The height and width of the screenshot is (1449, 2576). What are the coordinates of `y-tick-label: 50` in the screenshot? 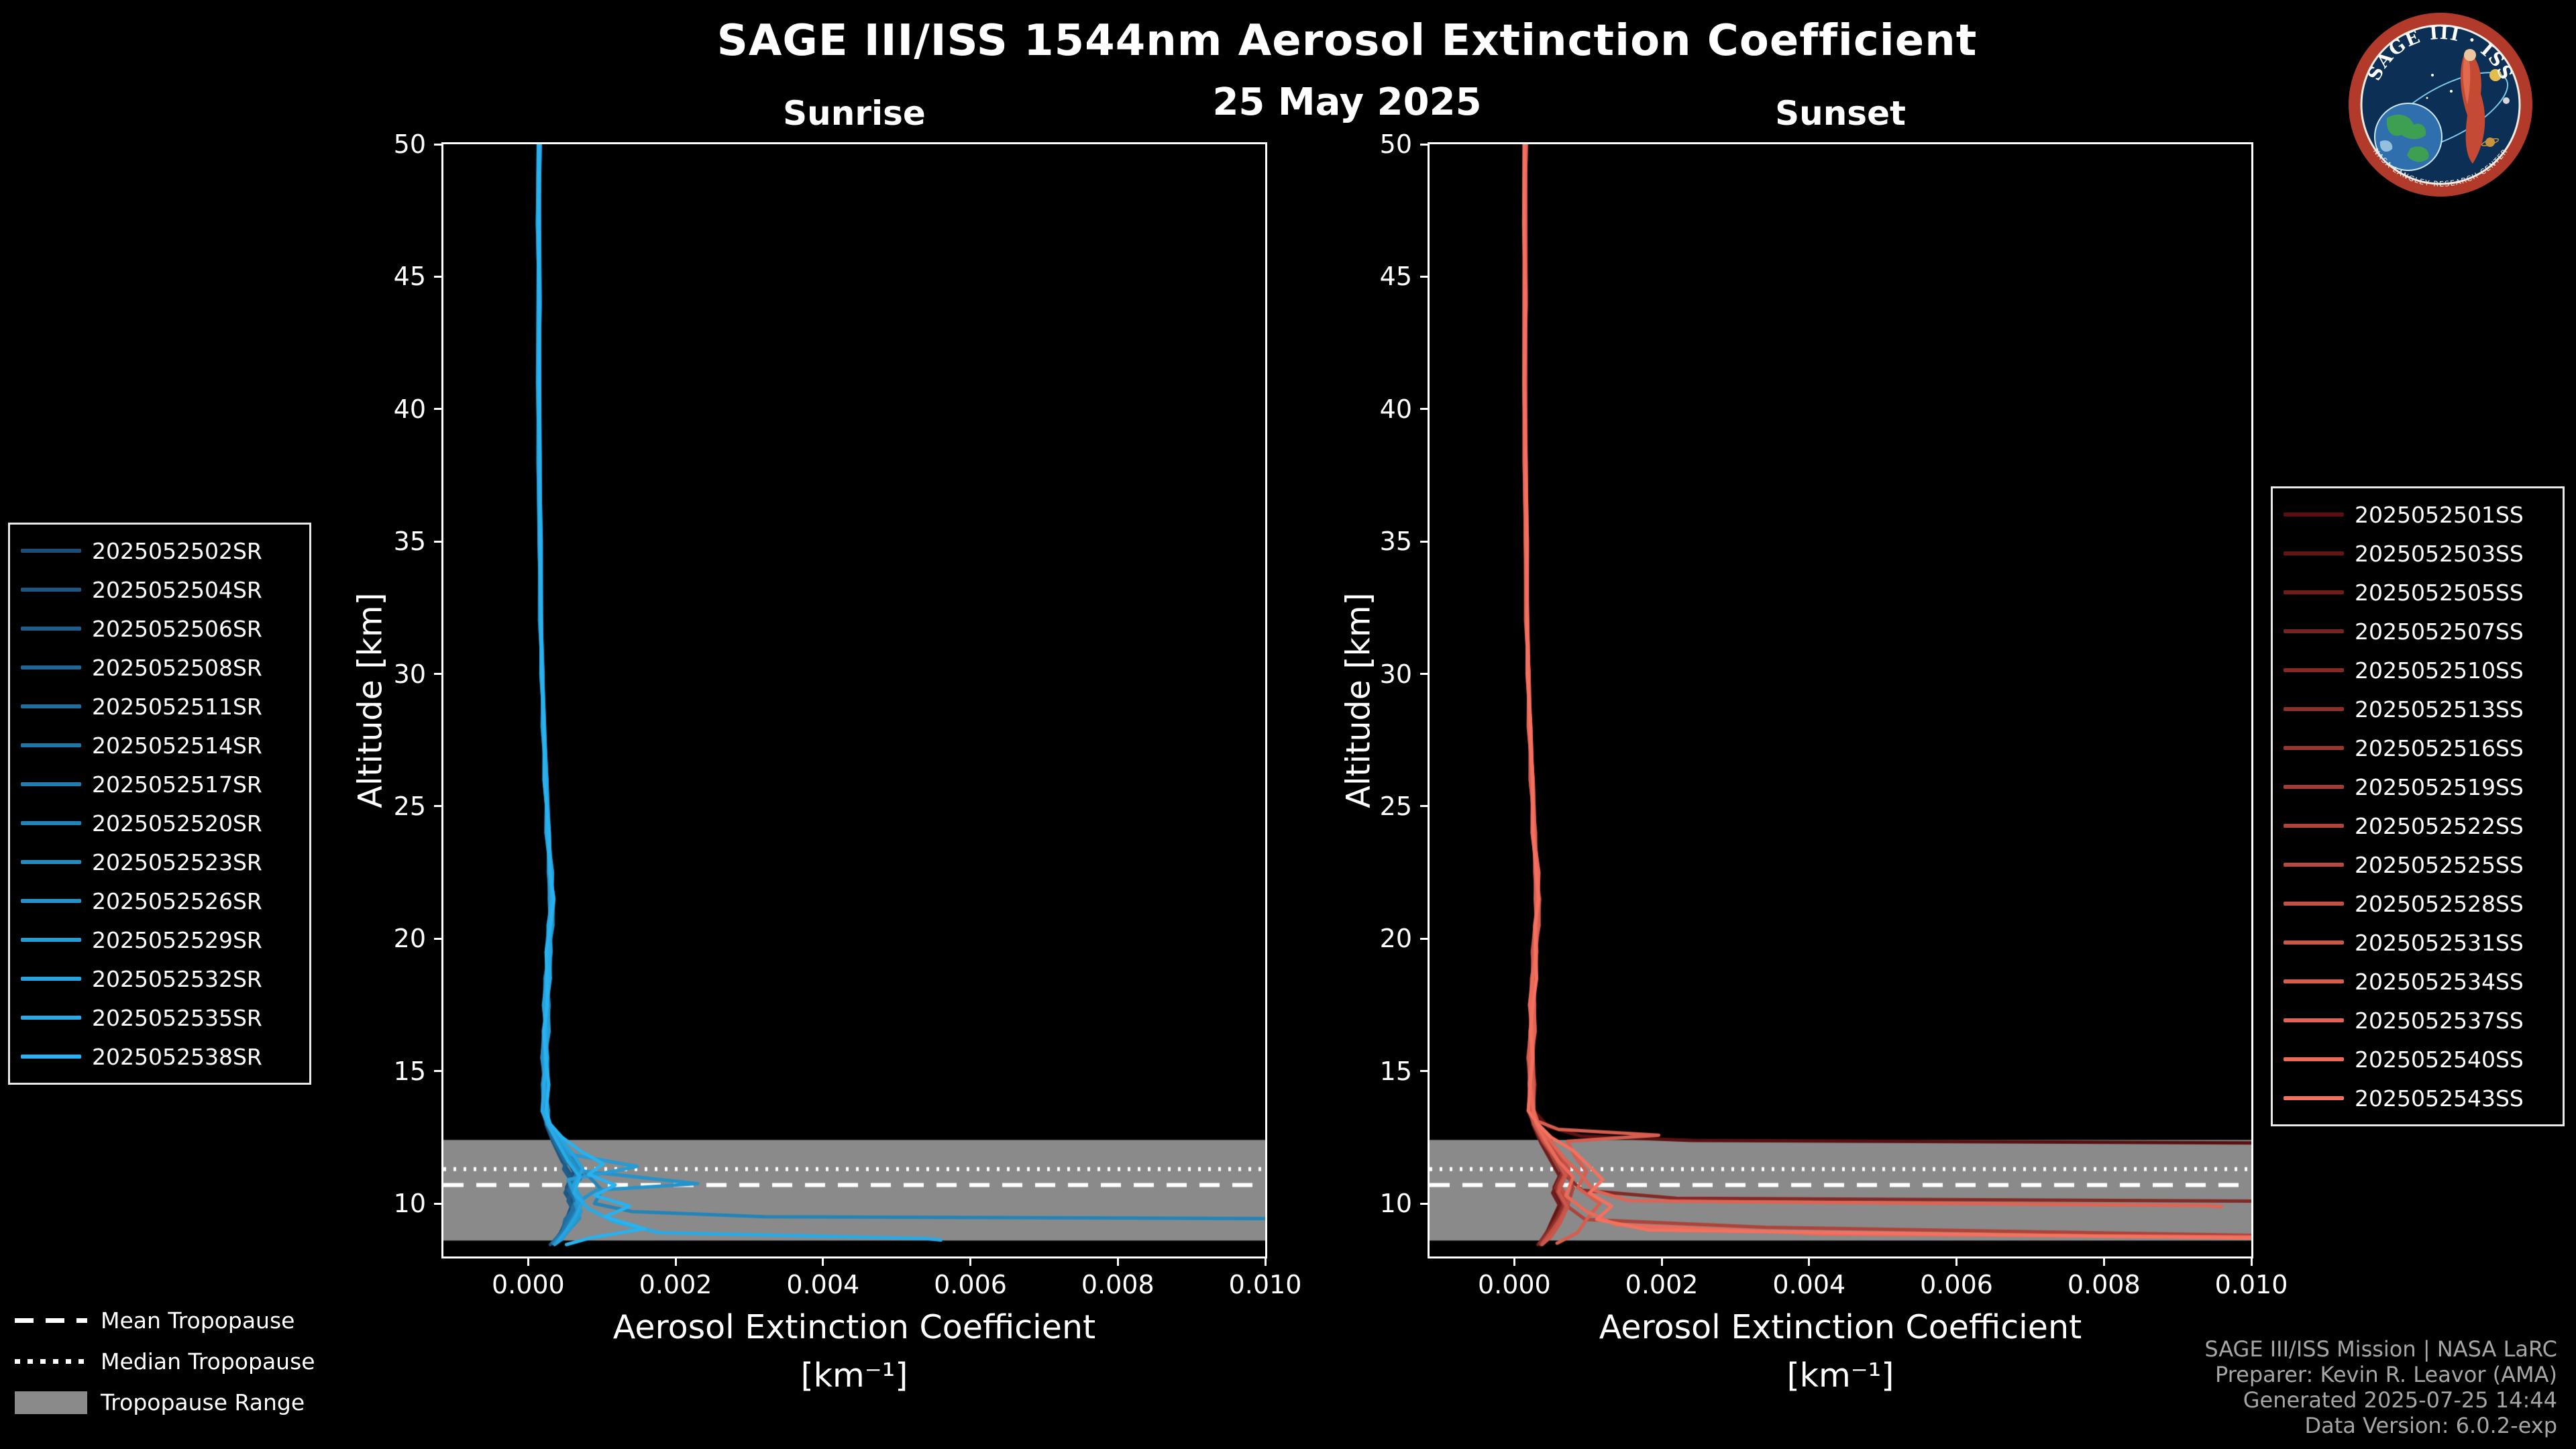 It's located at (409, 144).